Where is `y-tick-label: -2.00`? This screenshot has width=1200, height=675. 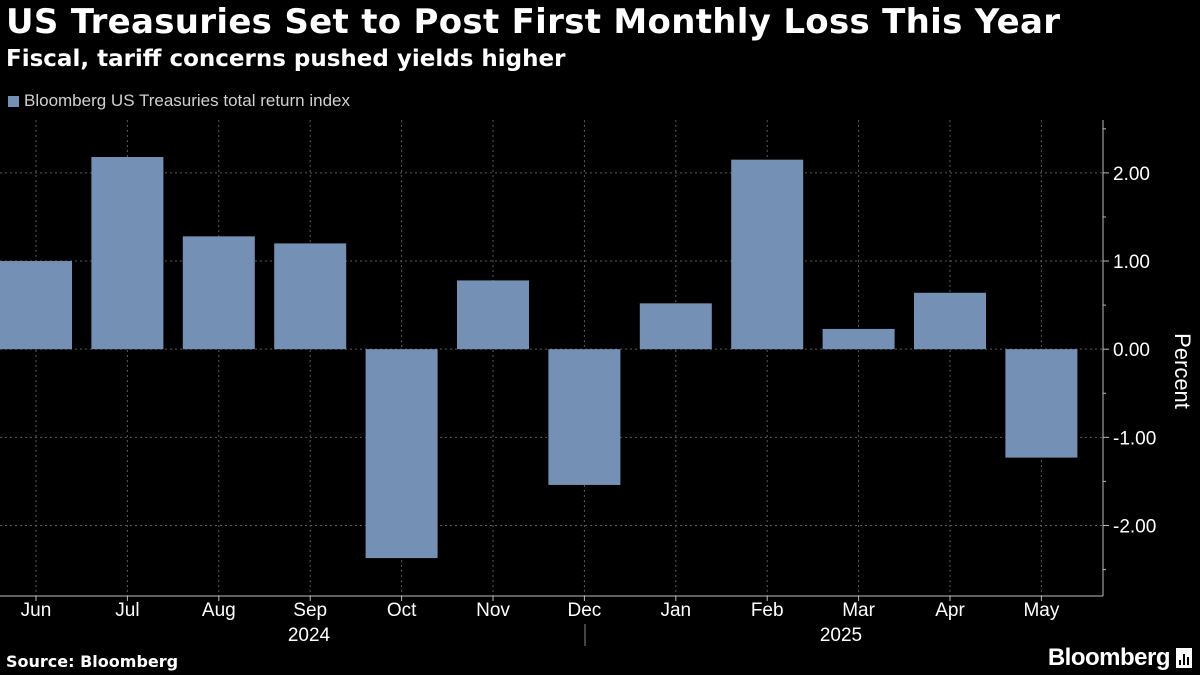
y-tick-label: -2.00 is located at coordinates (1134, 526).